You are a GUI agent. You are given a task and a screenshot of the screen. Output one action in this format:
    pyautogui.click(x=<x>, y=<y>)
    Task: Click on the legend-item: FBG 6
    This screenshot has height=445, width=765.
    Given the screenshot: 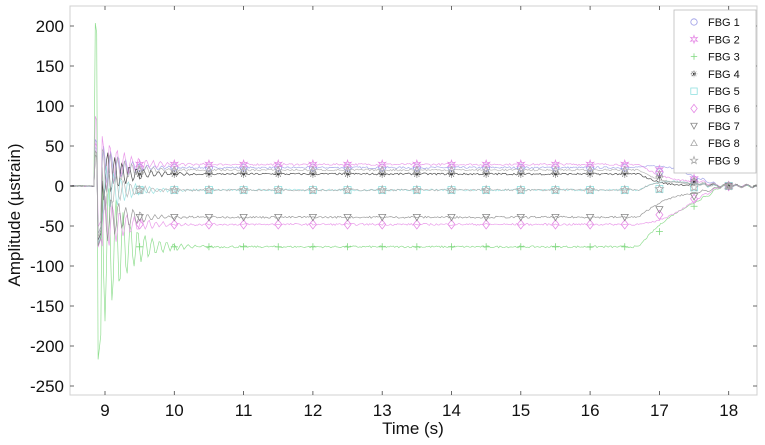 What is the action you would take?
    pyautogui.click(x=715, y=109)
    